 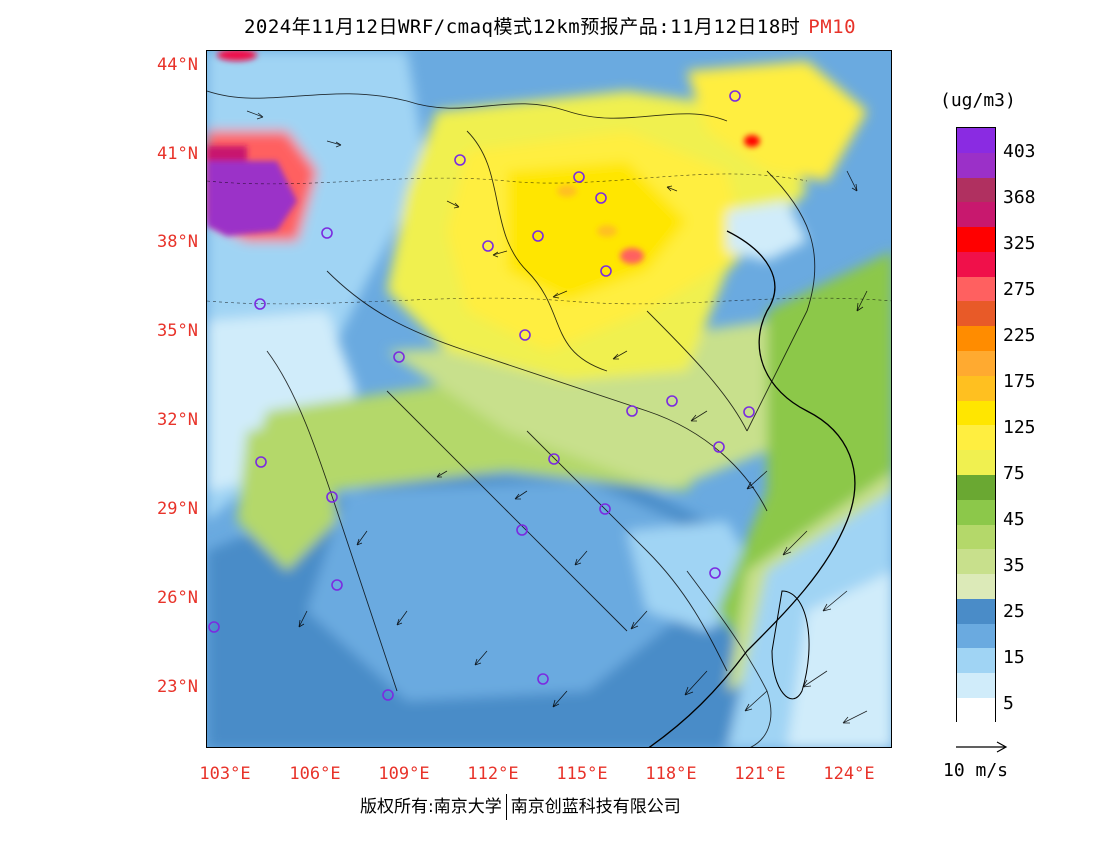 I want to click on lat-label-38n: 38°N, so click(x=177, y=242).